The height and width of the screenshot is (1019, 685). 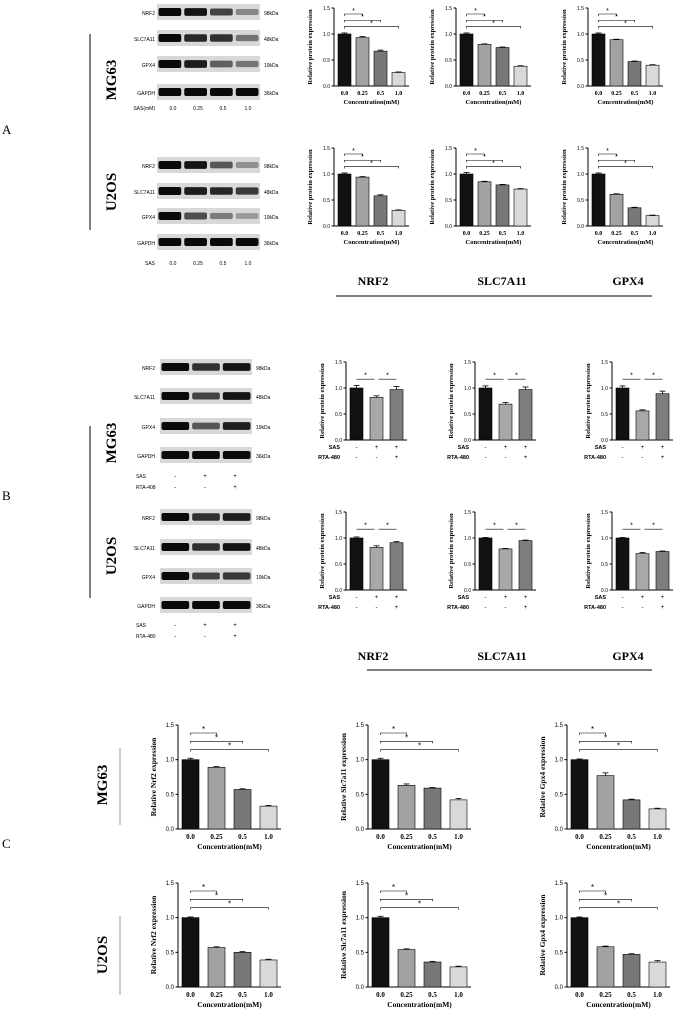 I want to click on panel-label-a: A, so click(x=7, y=129).